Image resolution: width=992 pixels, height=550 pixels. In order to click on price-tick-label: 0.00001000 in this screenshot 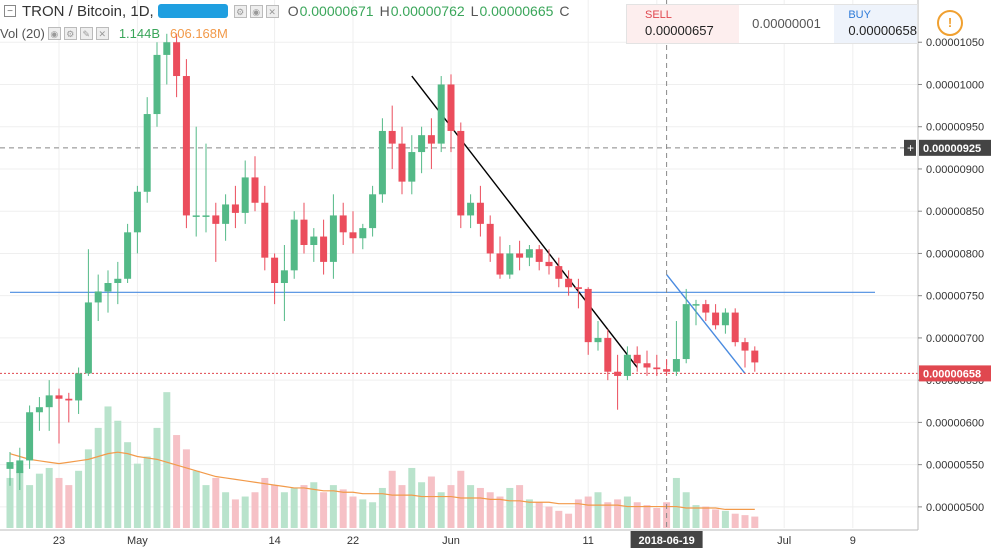, I will do `click(955, 85)`.